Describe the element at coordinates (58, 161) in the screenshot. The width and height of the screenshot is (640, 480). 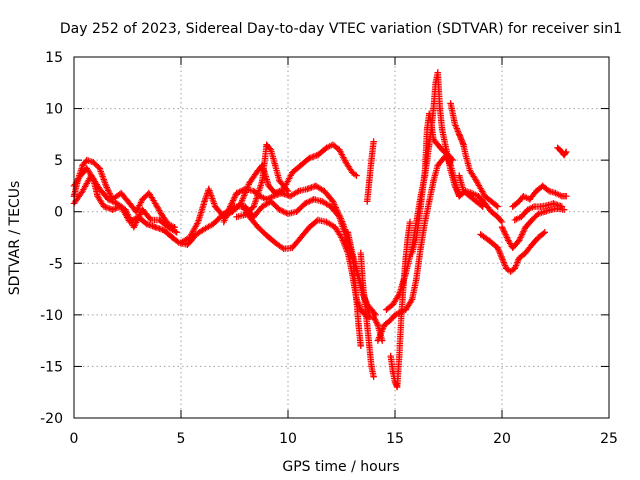
I see `y-tick-label: 5` at that location.